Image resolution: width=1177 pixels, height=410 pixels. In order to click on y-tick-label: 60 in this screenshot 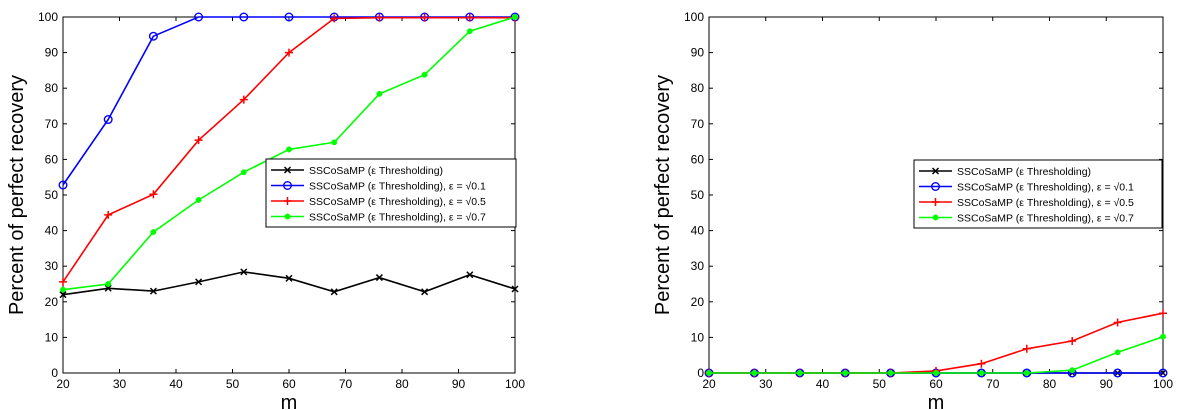, I will do `click(698, 159)`.